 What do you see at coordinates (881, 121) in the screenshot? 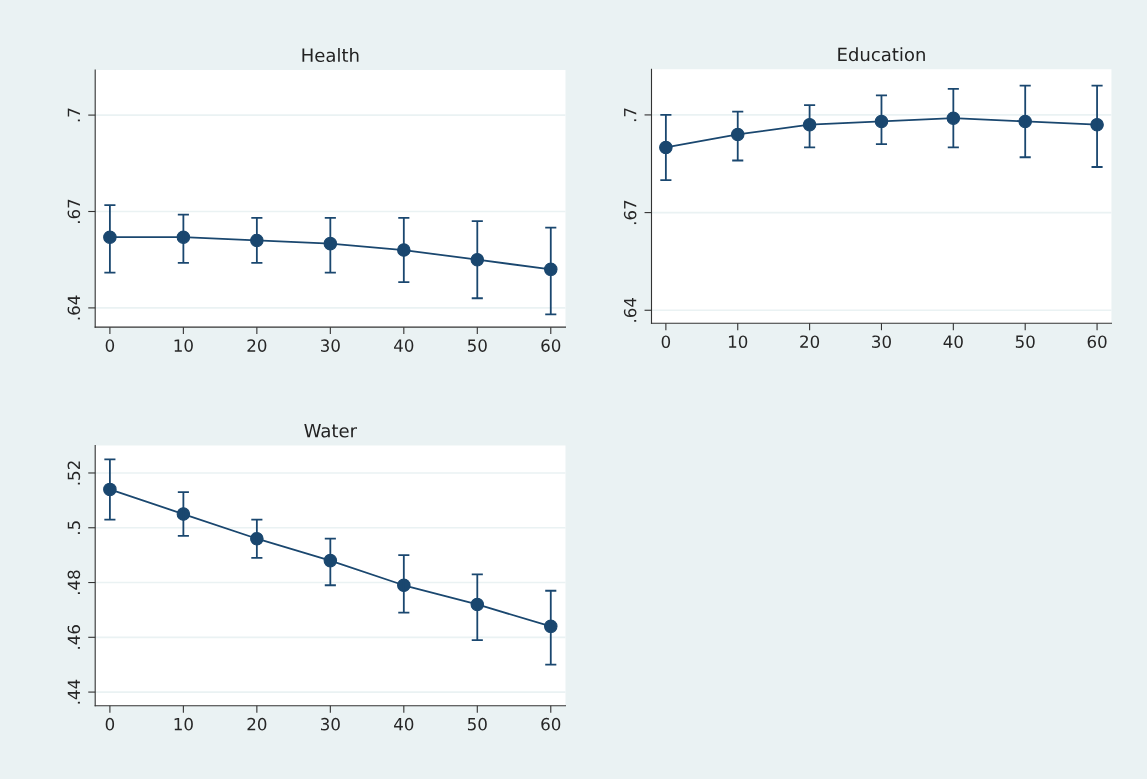
I see `point` at bounding box center [881, 121].